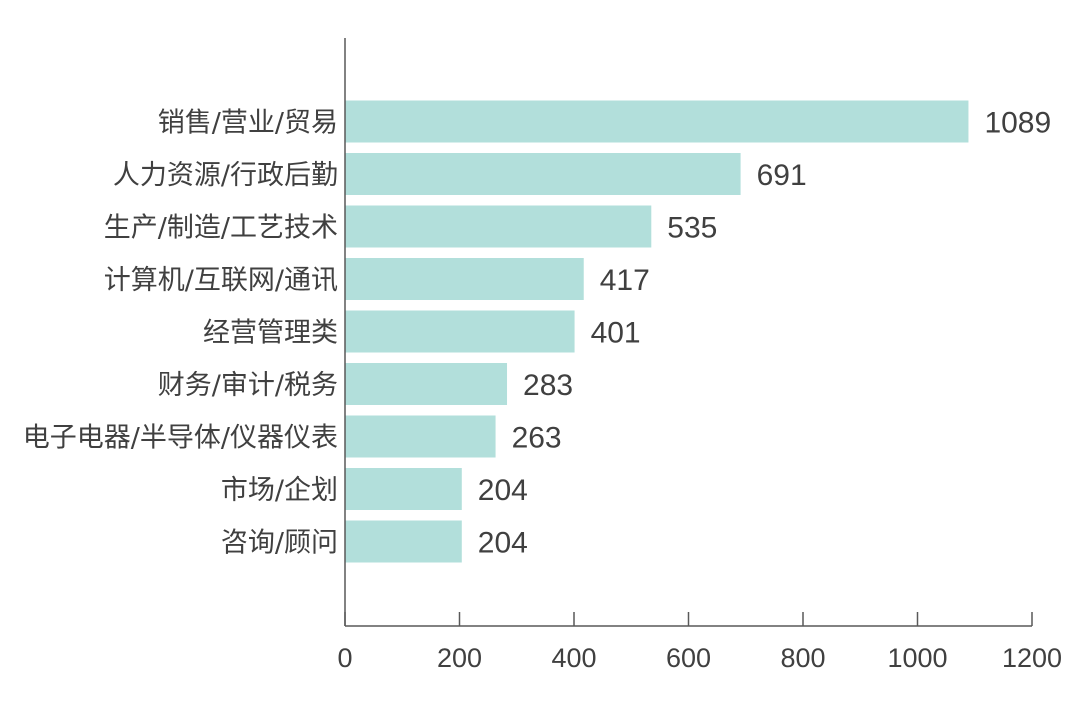  I want to click on x-axis-ticks: 0 200 400 600 800 1000 1200, so click(699, 642).